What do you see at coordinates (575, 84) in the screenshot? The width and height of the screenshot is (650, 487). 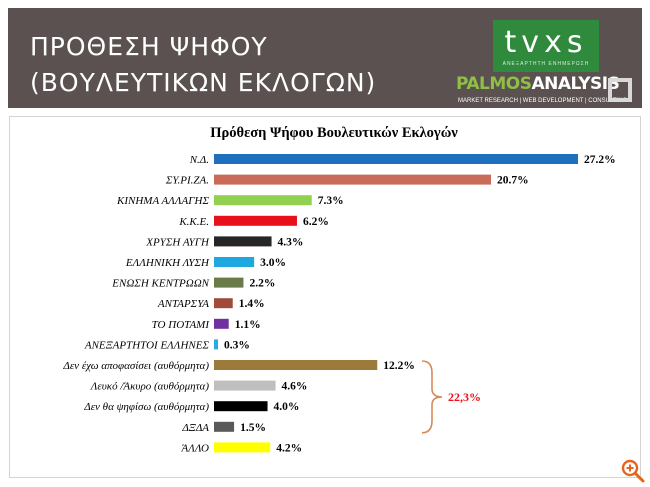 I see `palmos-logo-part2: ANALYSIS` at bounding box center [575, 84].